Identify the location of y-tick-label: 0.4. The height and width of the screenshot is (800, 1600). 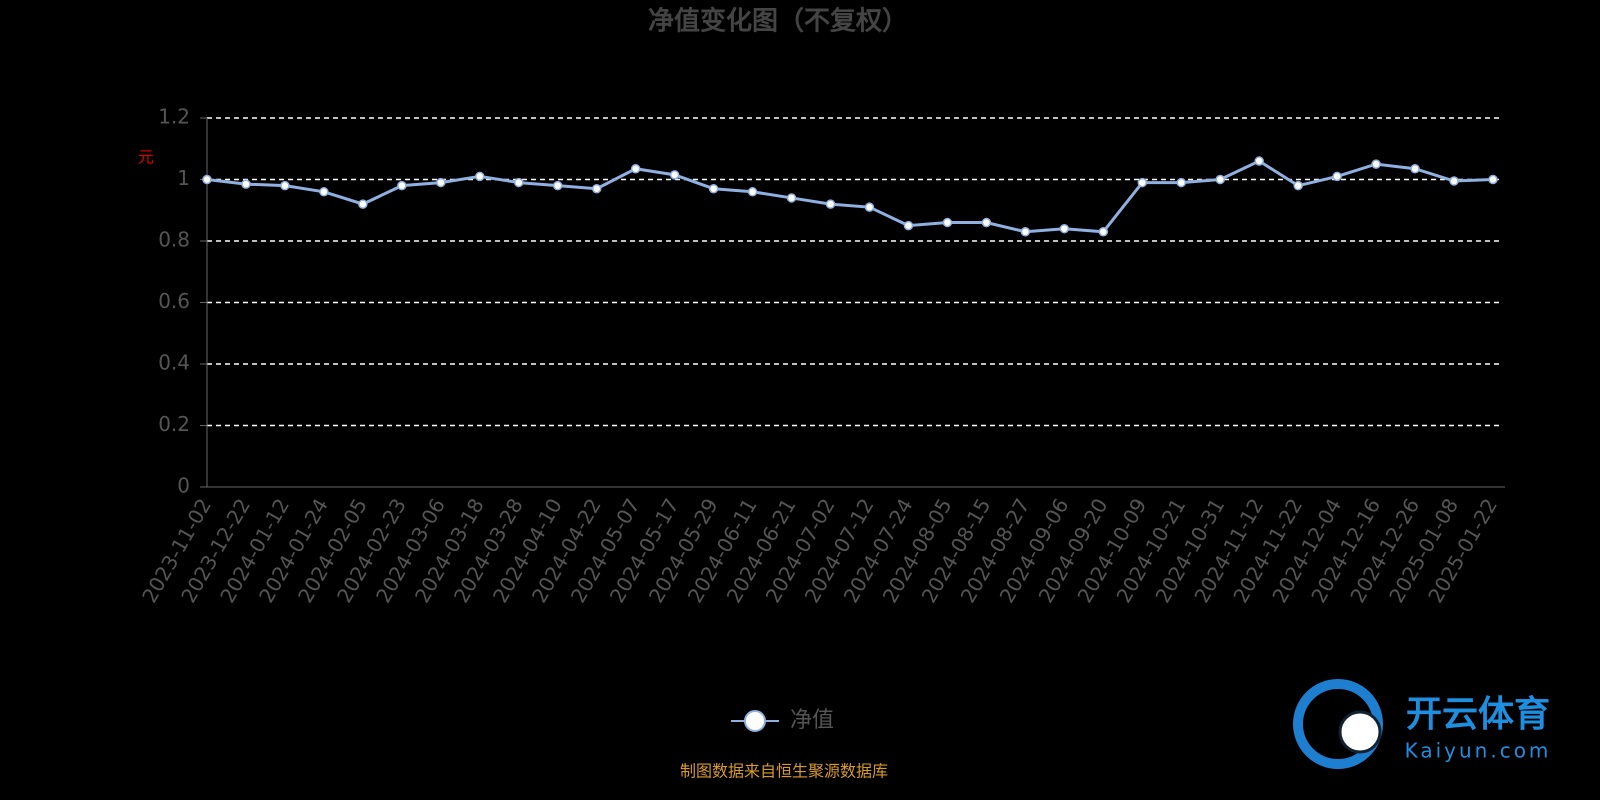
(174, 363).